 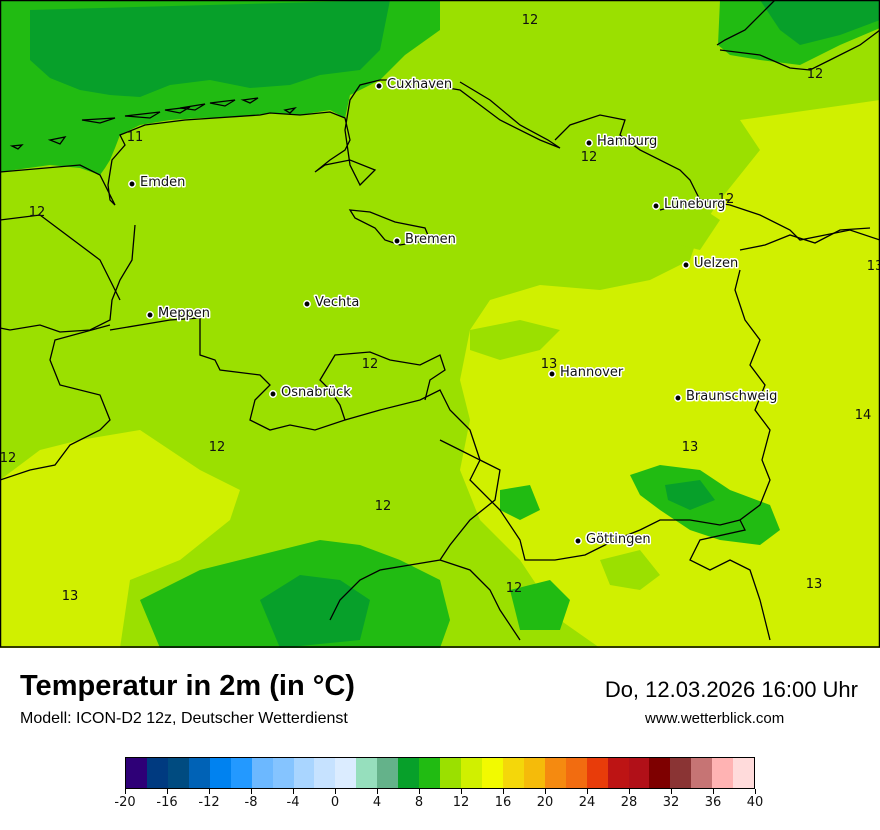 I want to click on legend-tick-label: -4, so click(x=293, y=802).